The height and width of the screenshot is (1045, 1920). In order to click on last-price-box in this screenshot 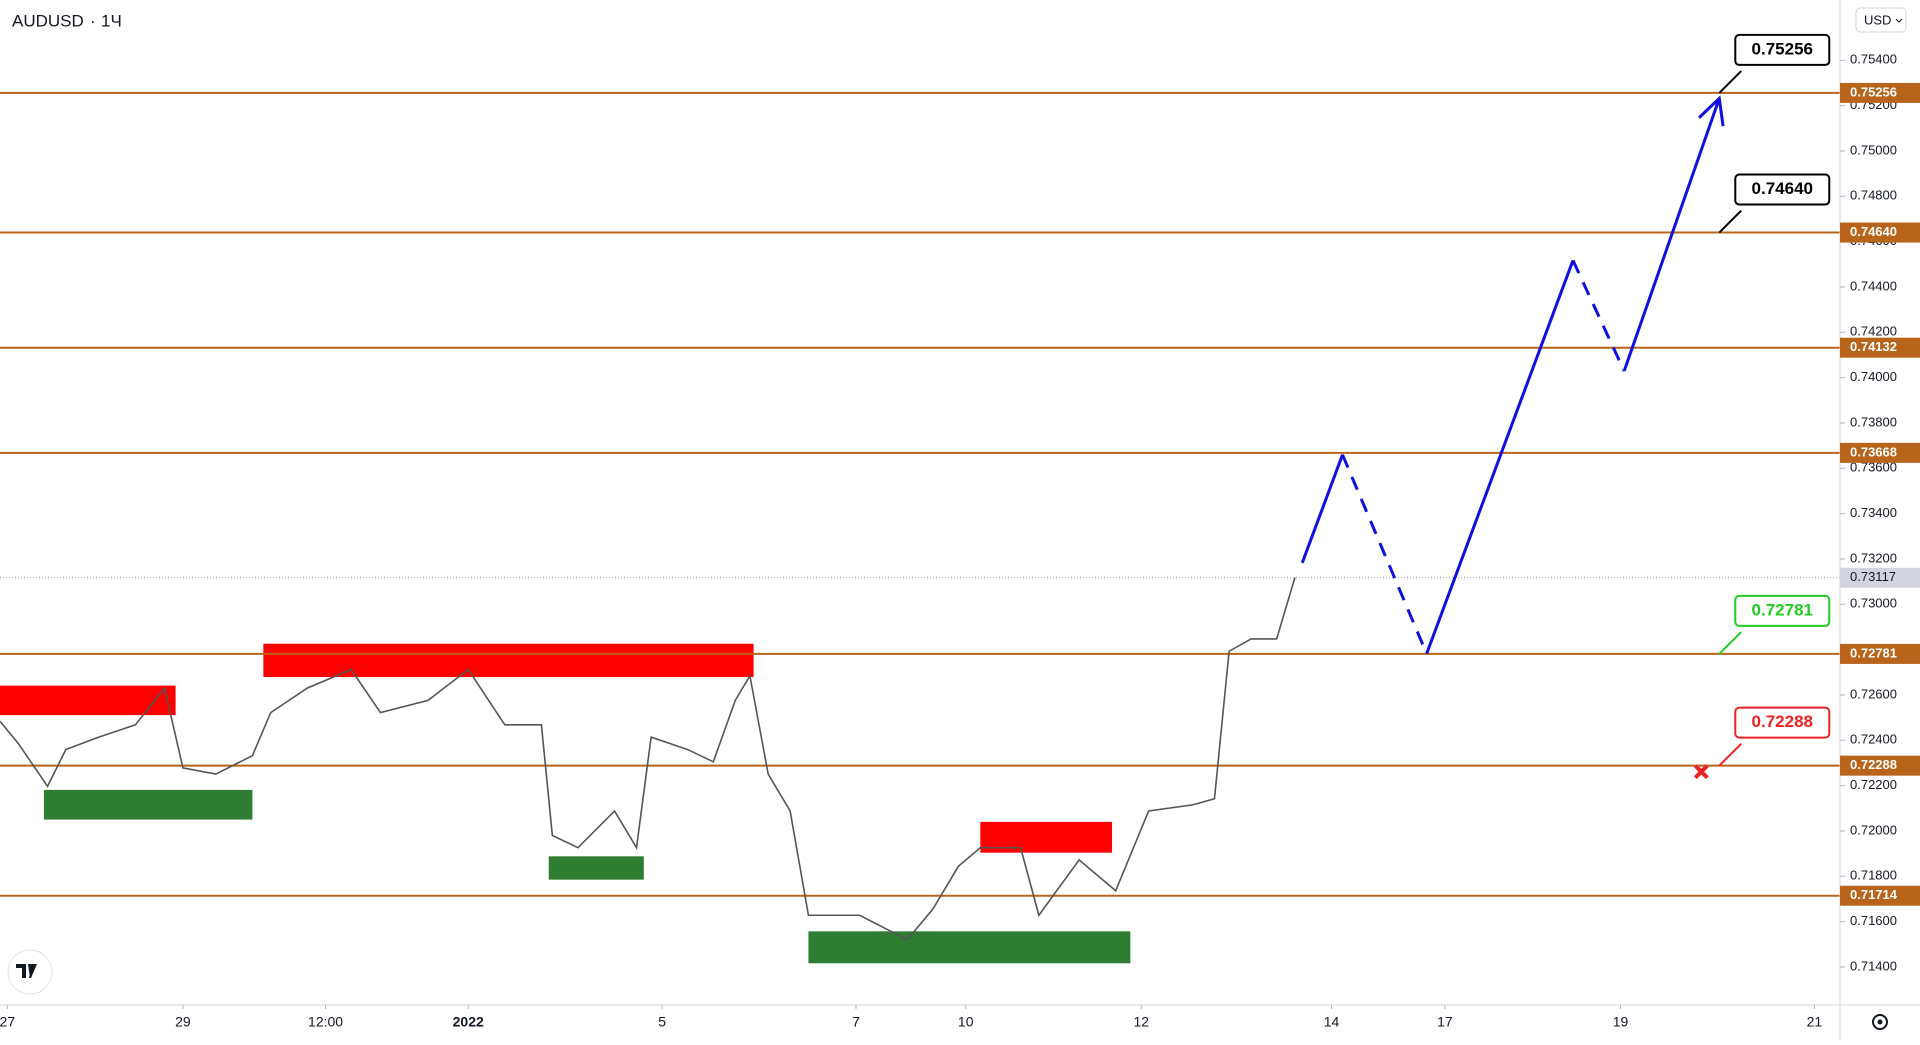, I will do `click(1880, 577)`.